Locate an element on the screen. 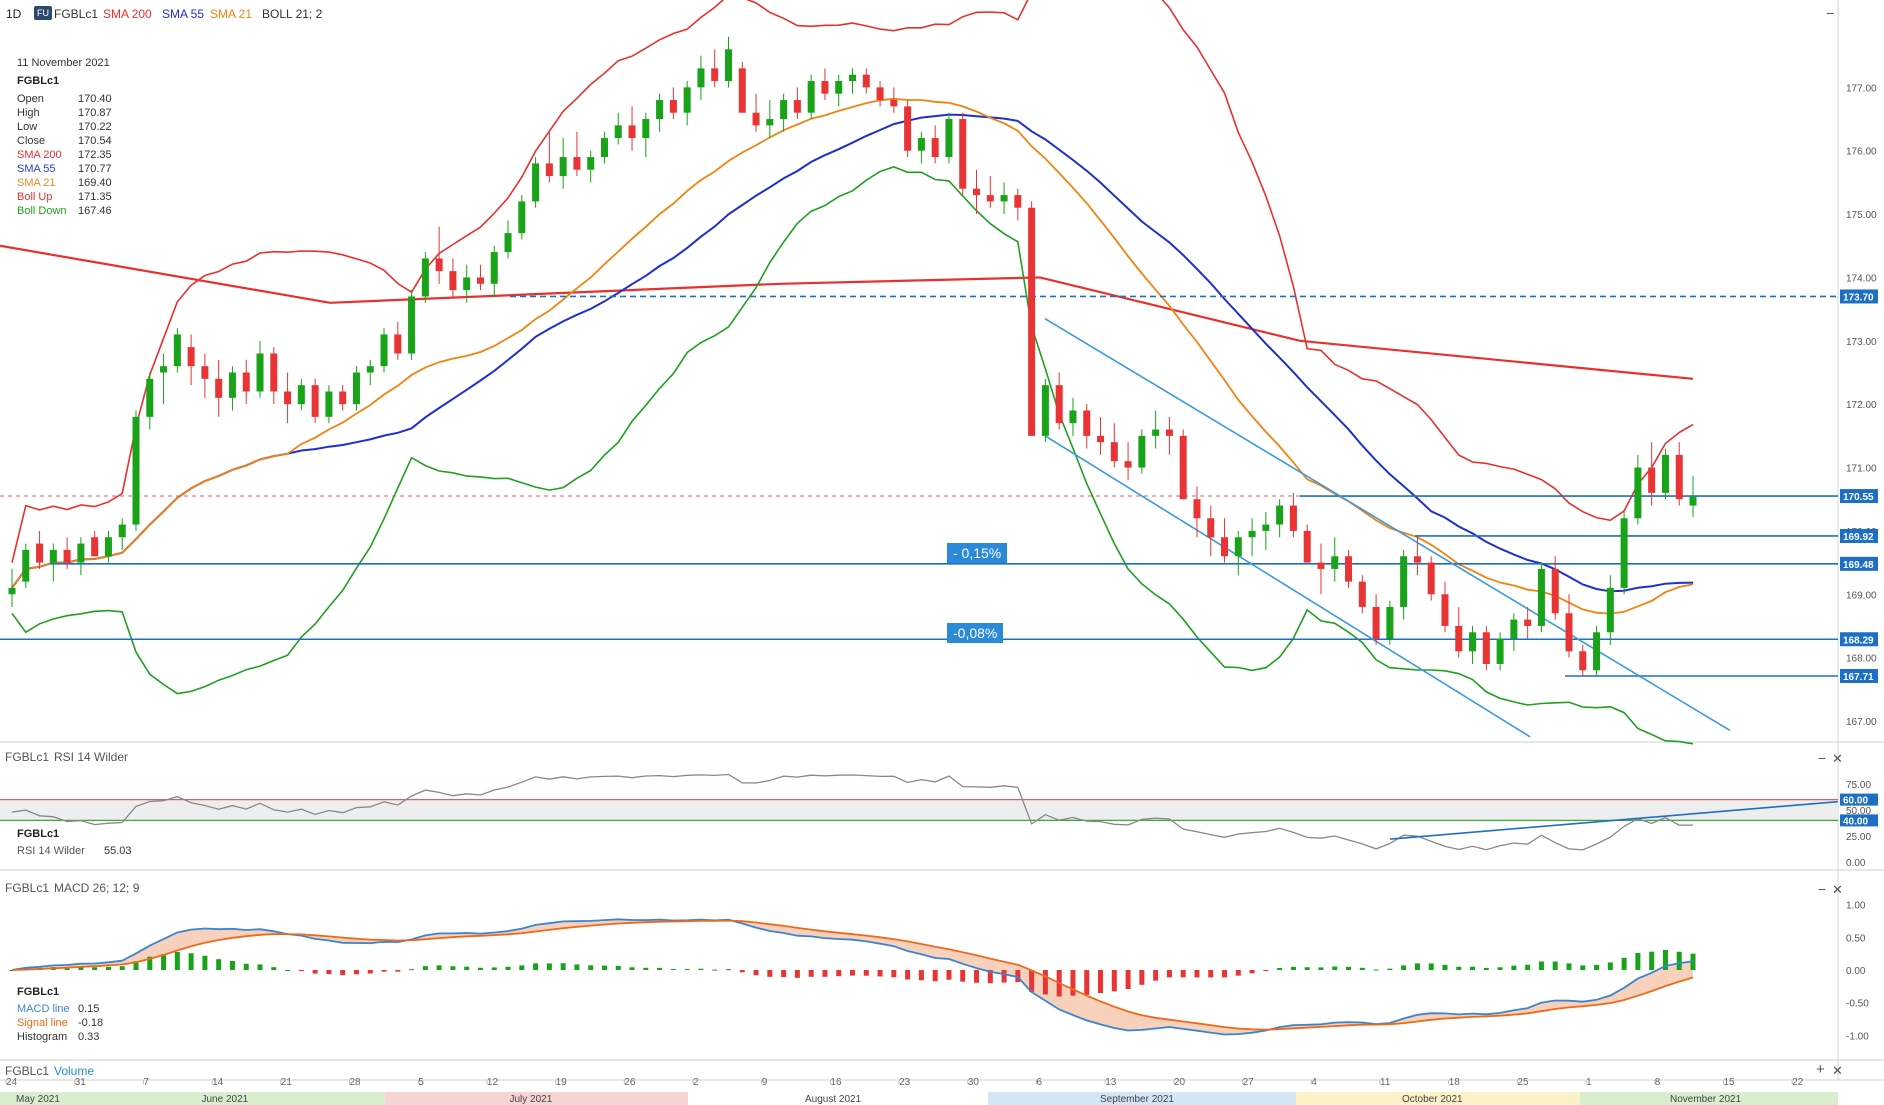 The width and height of the screenshot is (1884, 1105). x-day-label: 20 is located at coordinates (1180, 1082).